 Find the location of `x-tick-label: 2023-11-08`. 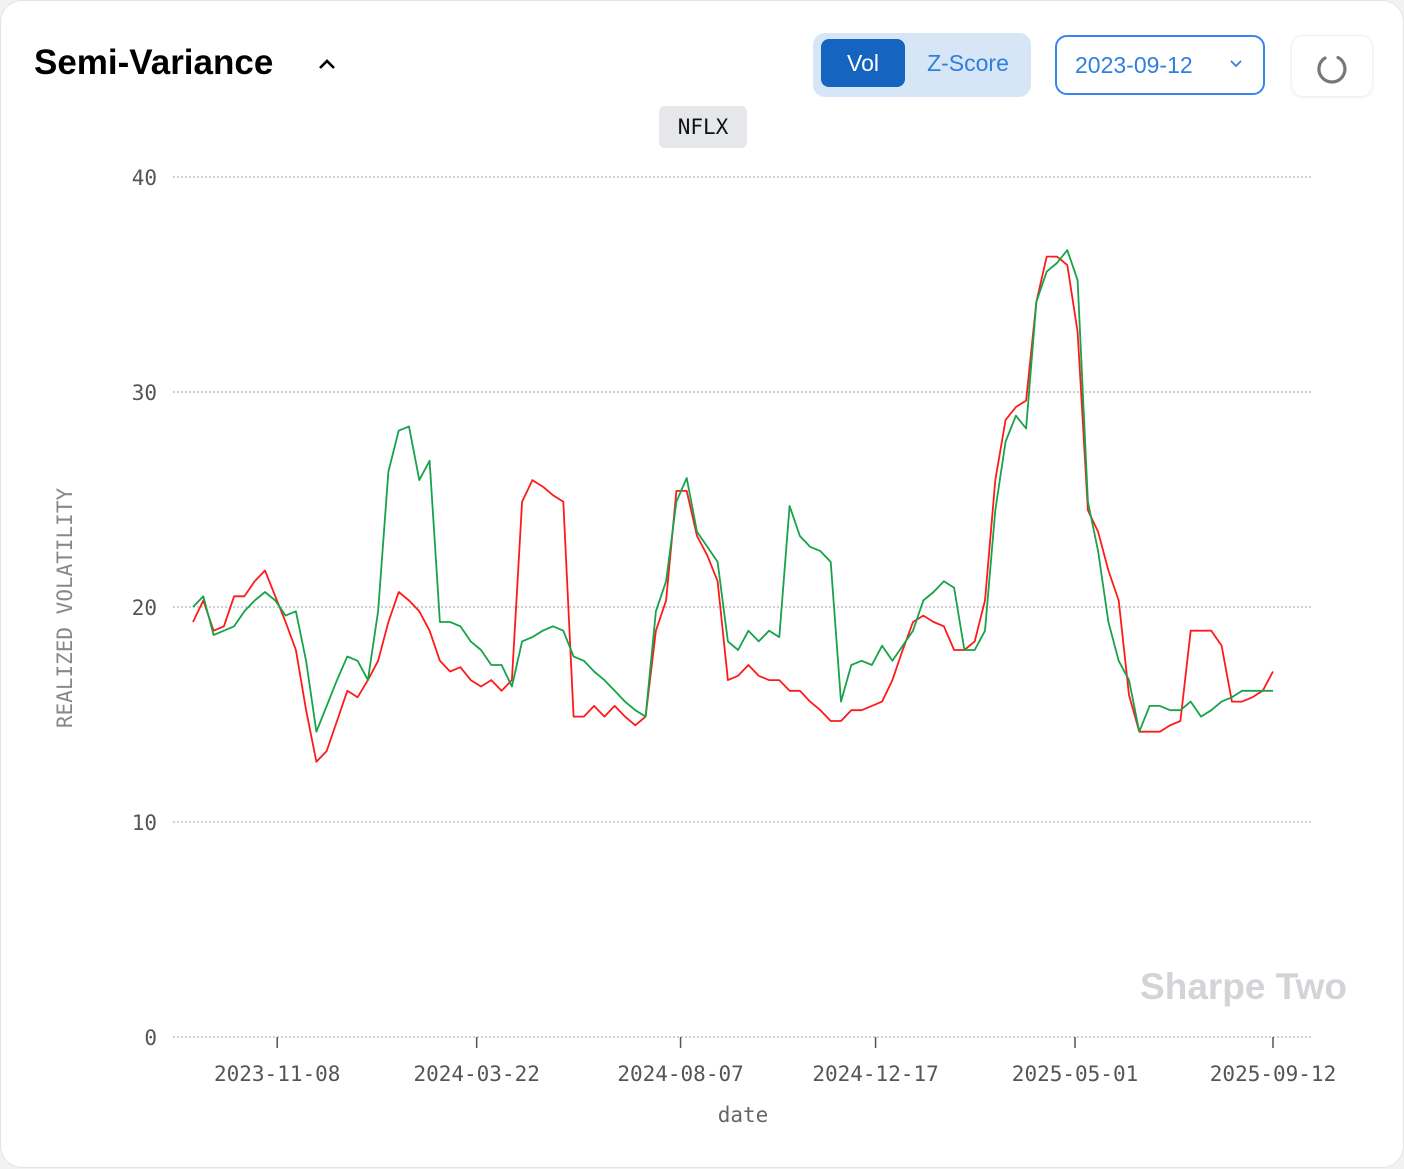

x-tick-label: 2023-11-08 is located at coordinates (277, 1074).